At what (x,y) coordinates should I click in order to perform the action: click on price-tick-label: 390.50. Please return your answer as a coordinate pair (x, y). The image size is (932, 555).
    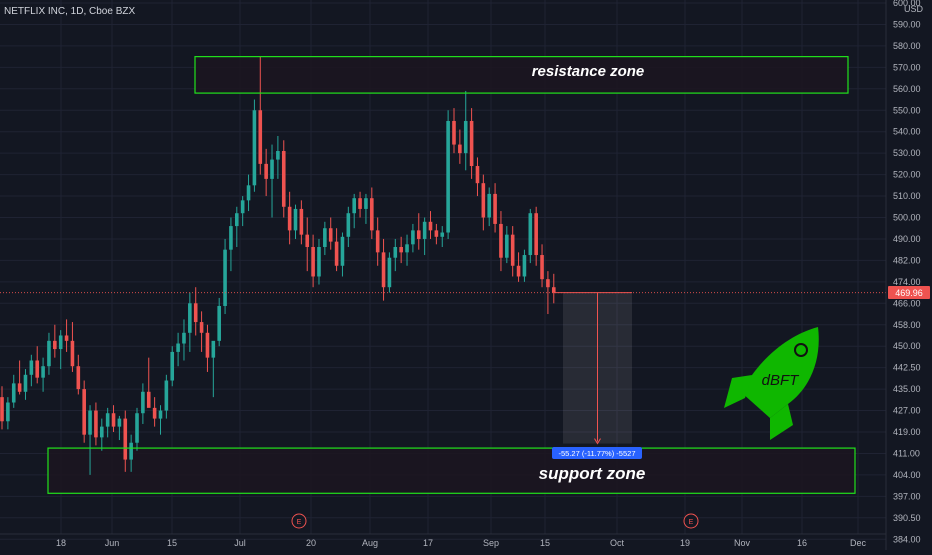
    Looking at the image, I should click on (907, 518).